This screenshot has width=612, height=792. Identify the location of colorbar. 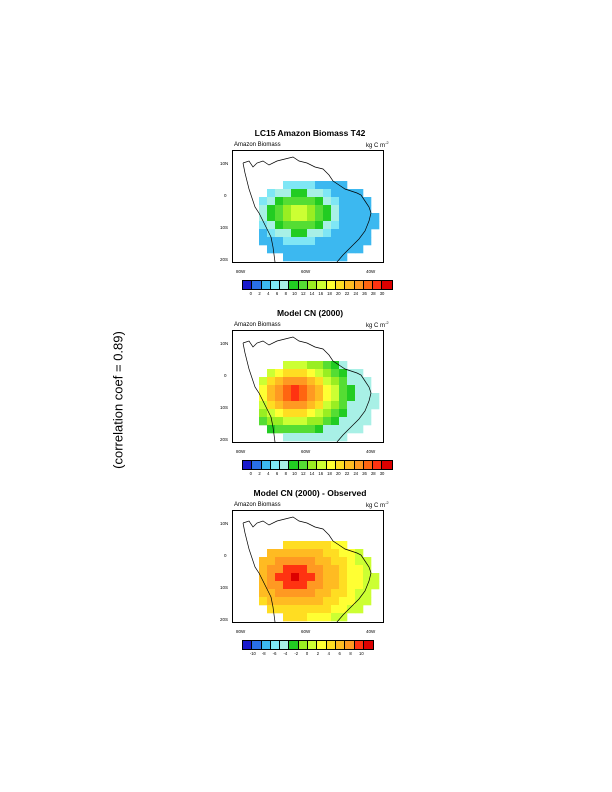
(308, 645).